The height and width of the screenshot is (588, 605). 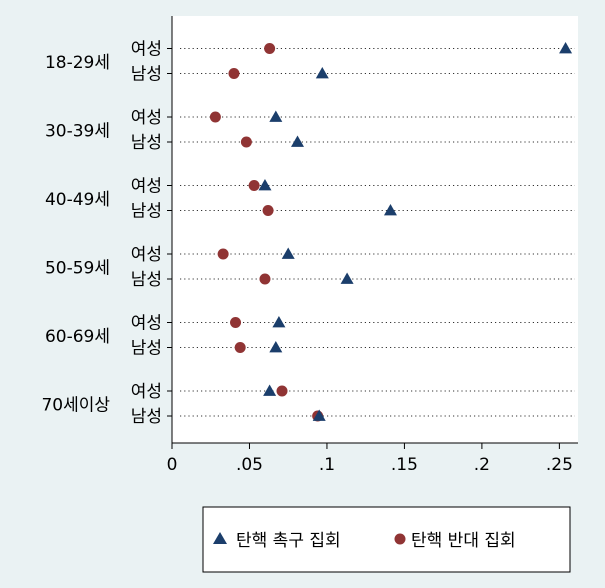 What do you see at coordinates (172, 465) in the screenshot?
I see `x-tick-label: 0` at bounding box center [172, 465].